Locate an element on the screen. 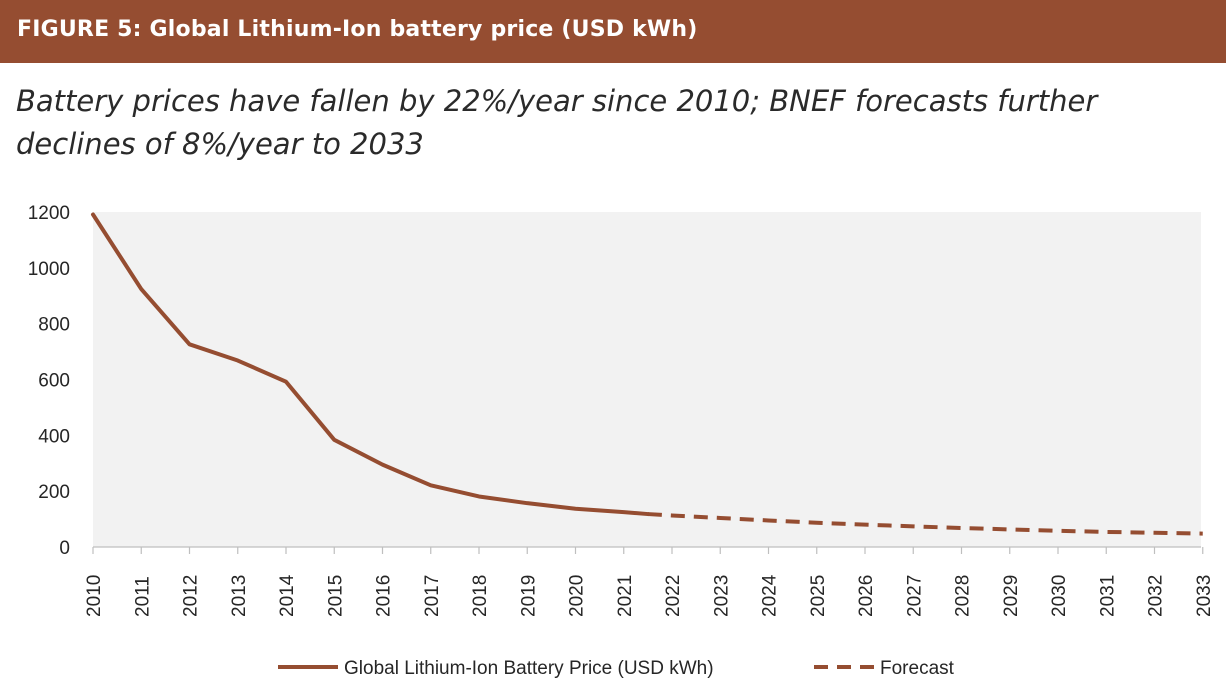 The height and width of the screenshot is (690, 1226). x-tick-label: 2021 is located at coordinates (625, 596).